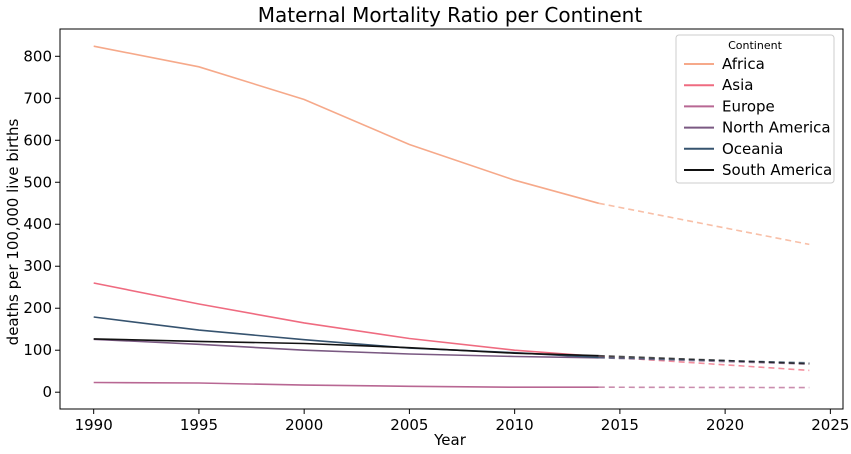  Describe the element at coordinates (37, 224) in the screenshot. I see `y-tick-label: 400` at that location.